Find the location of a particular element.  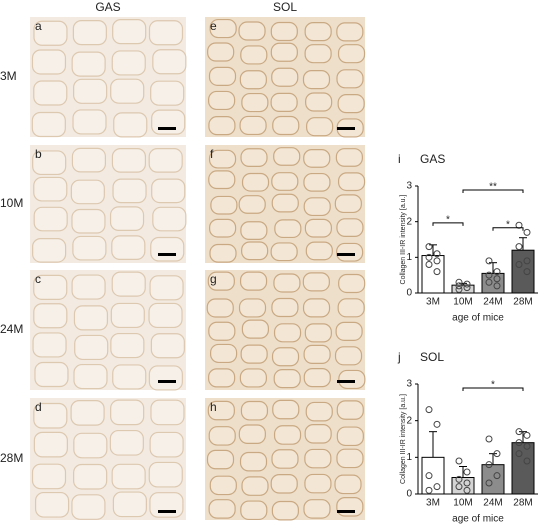

x-tick-label: 3M is located at coordinates (433, 503).